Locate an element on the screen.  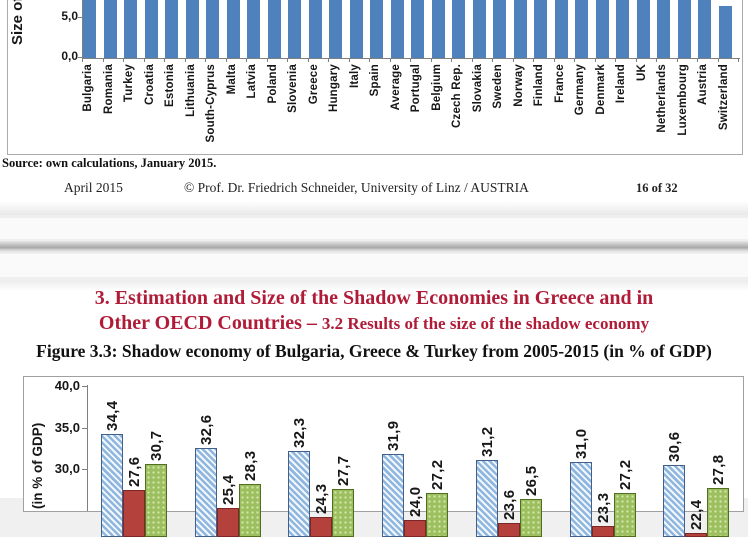
bar-latvia is located at coordinates (253, 29).